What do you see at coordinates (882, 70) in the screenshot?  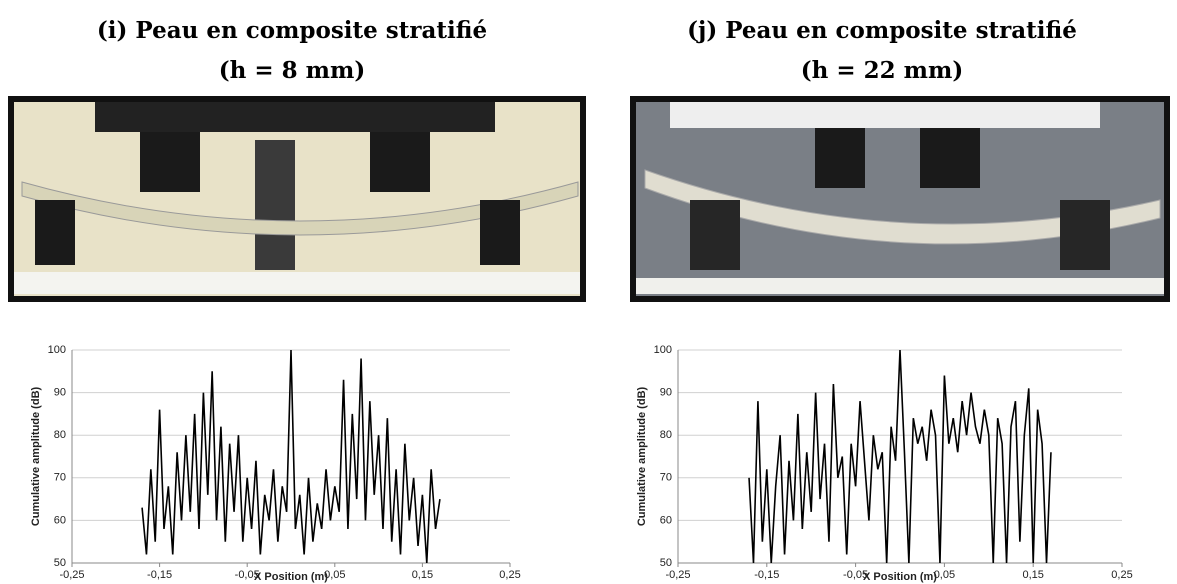 I see `panel-subtitle: (h = 22 mm)` at bounding box center [882, 70].